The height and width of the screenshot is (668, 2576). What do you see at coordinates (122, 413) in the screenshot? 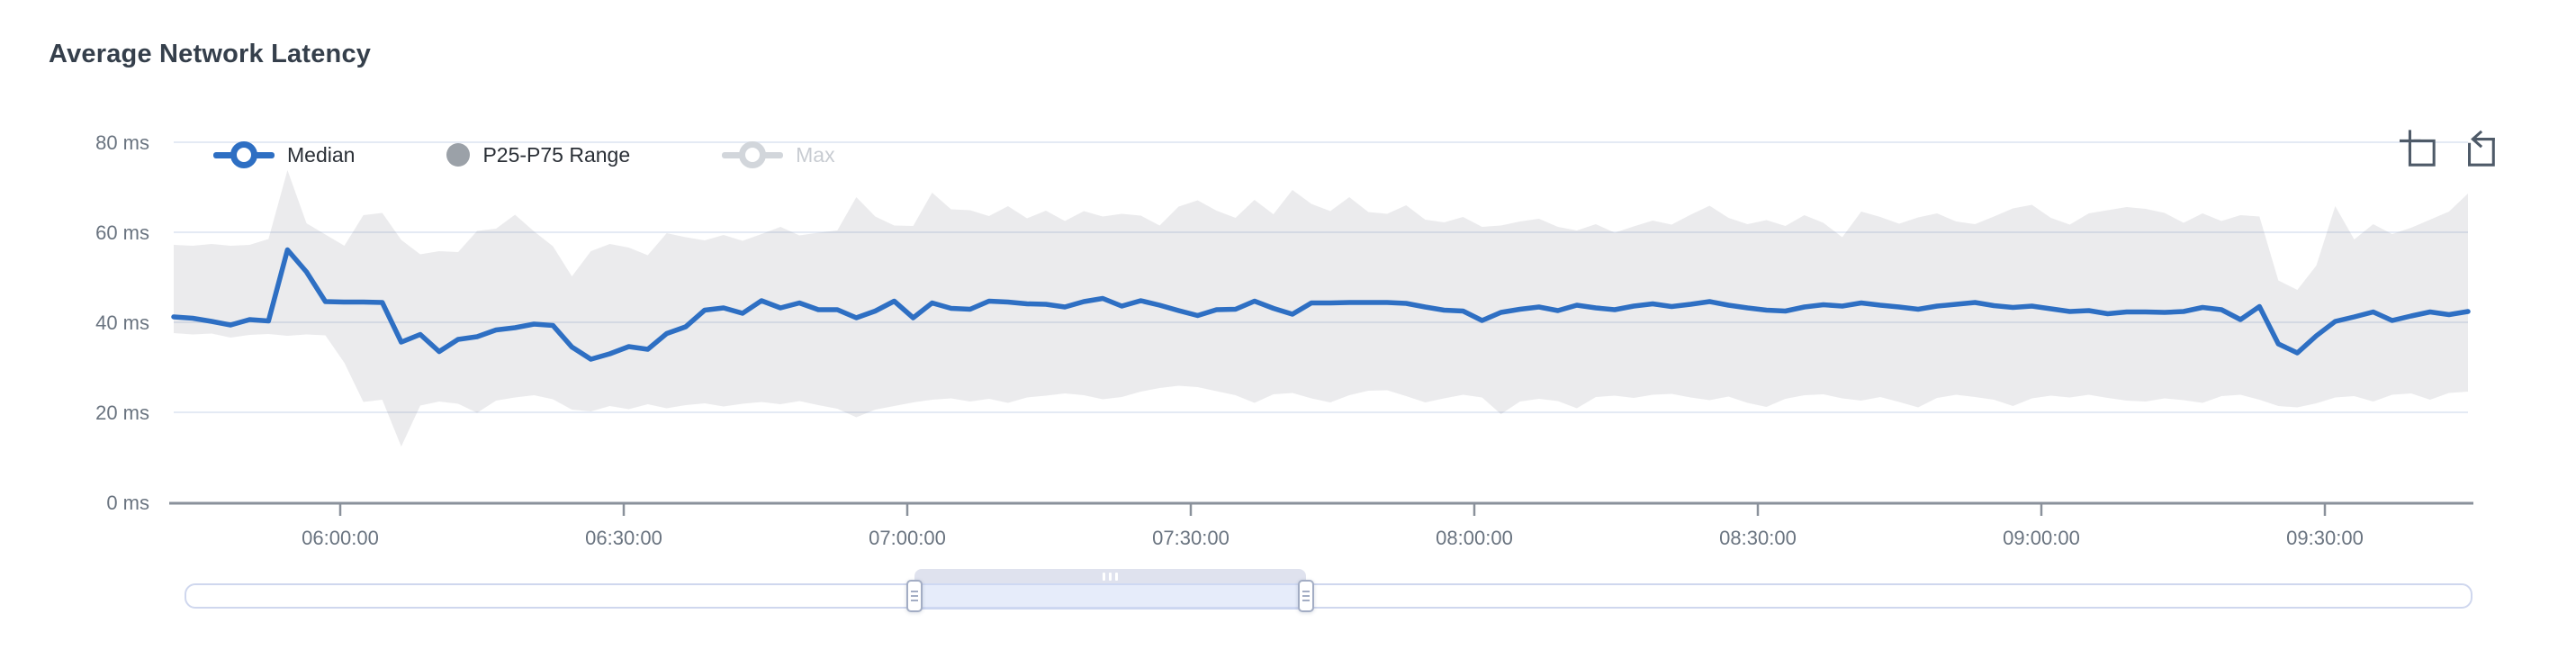
I see `y-tick-label: 20 ms` at bounding box center [122, 413].